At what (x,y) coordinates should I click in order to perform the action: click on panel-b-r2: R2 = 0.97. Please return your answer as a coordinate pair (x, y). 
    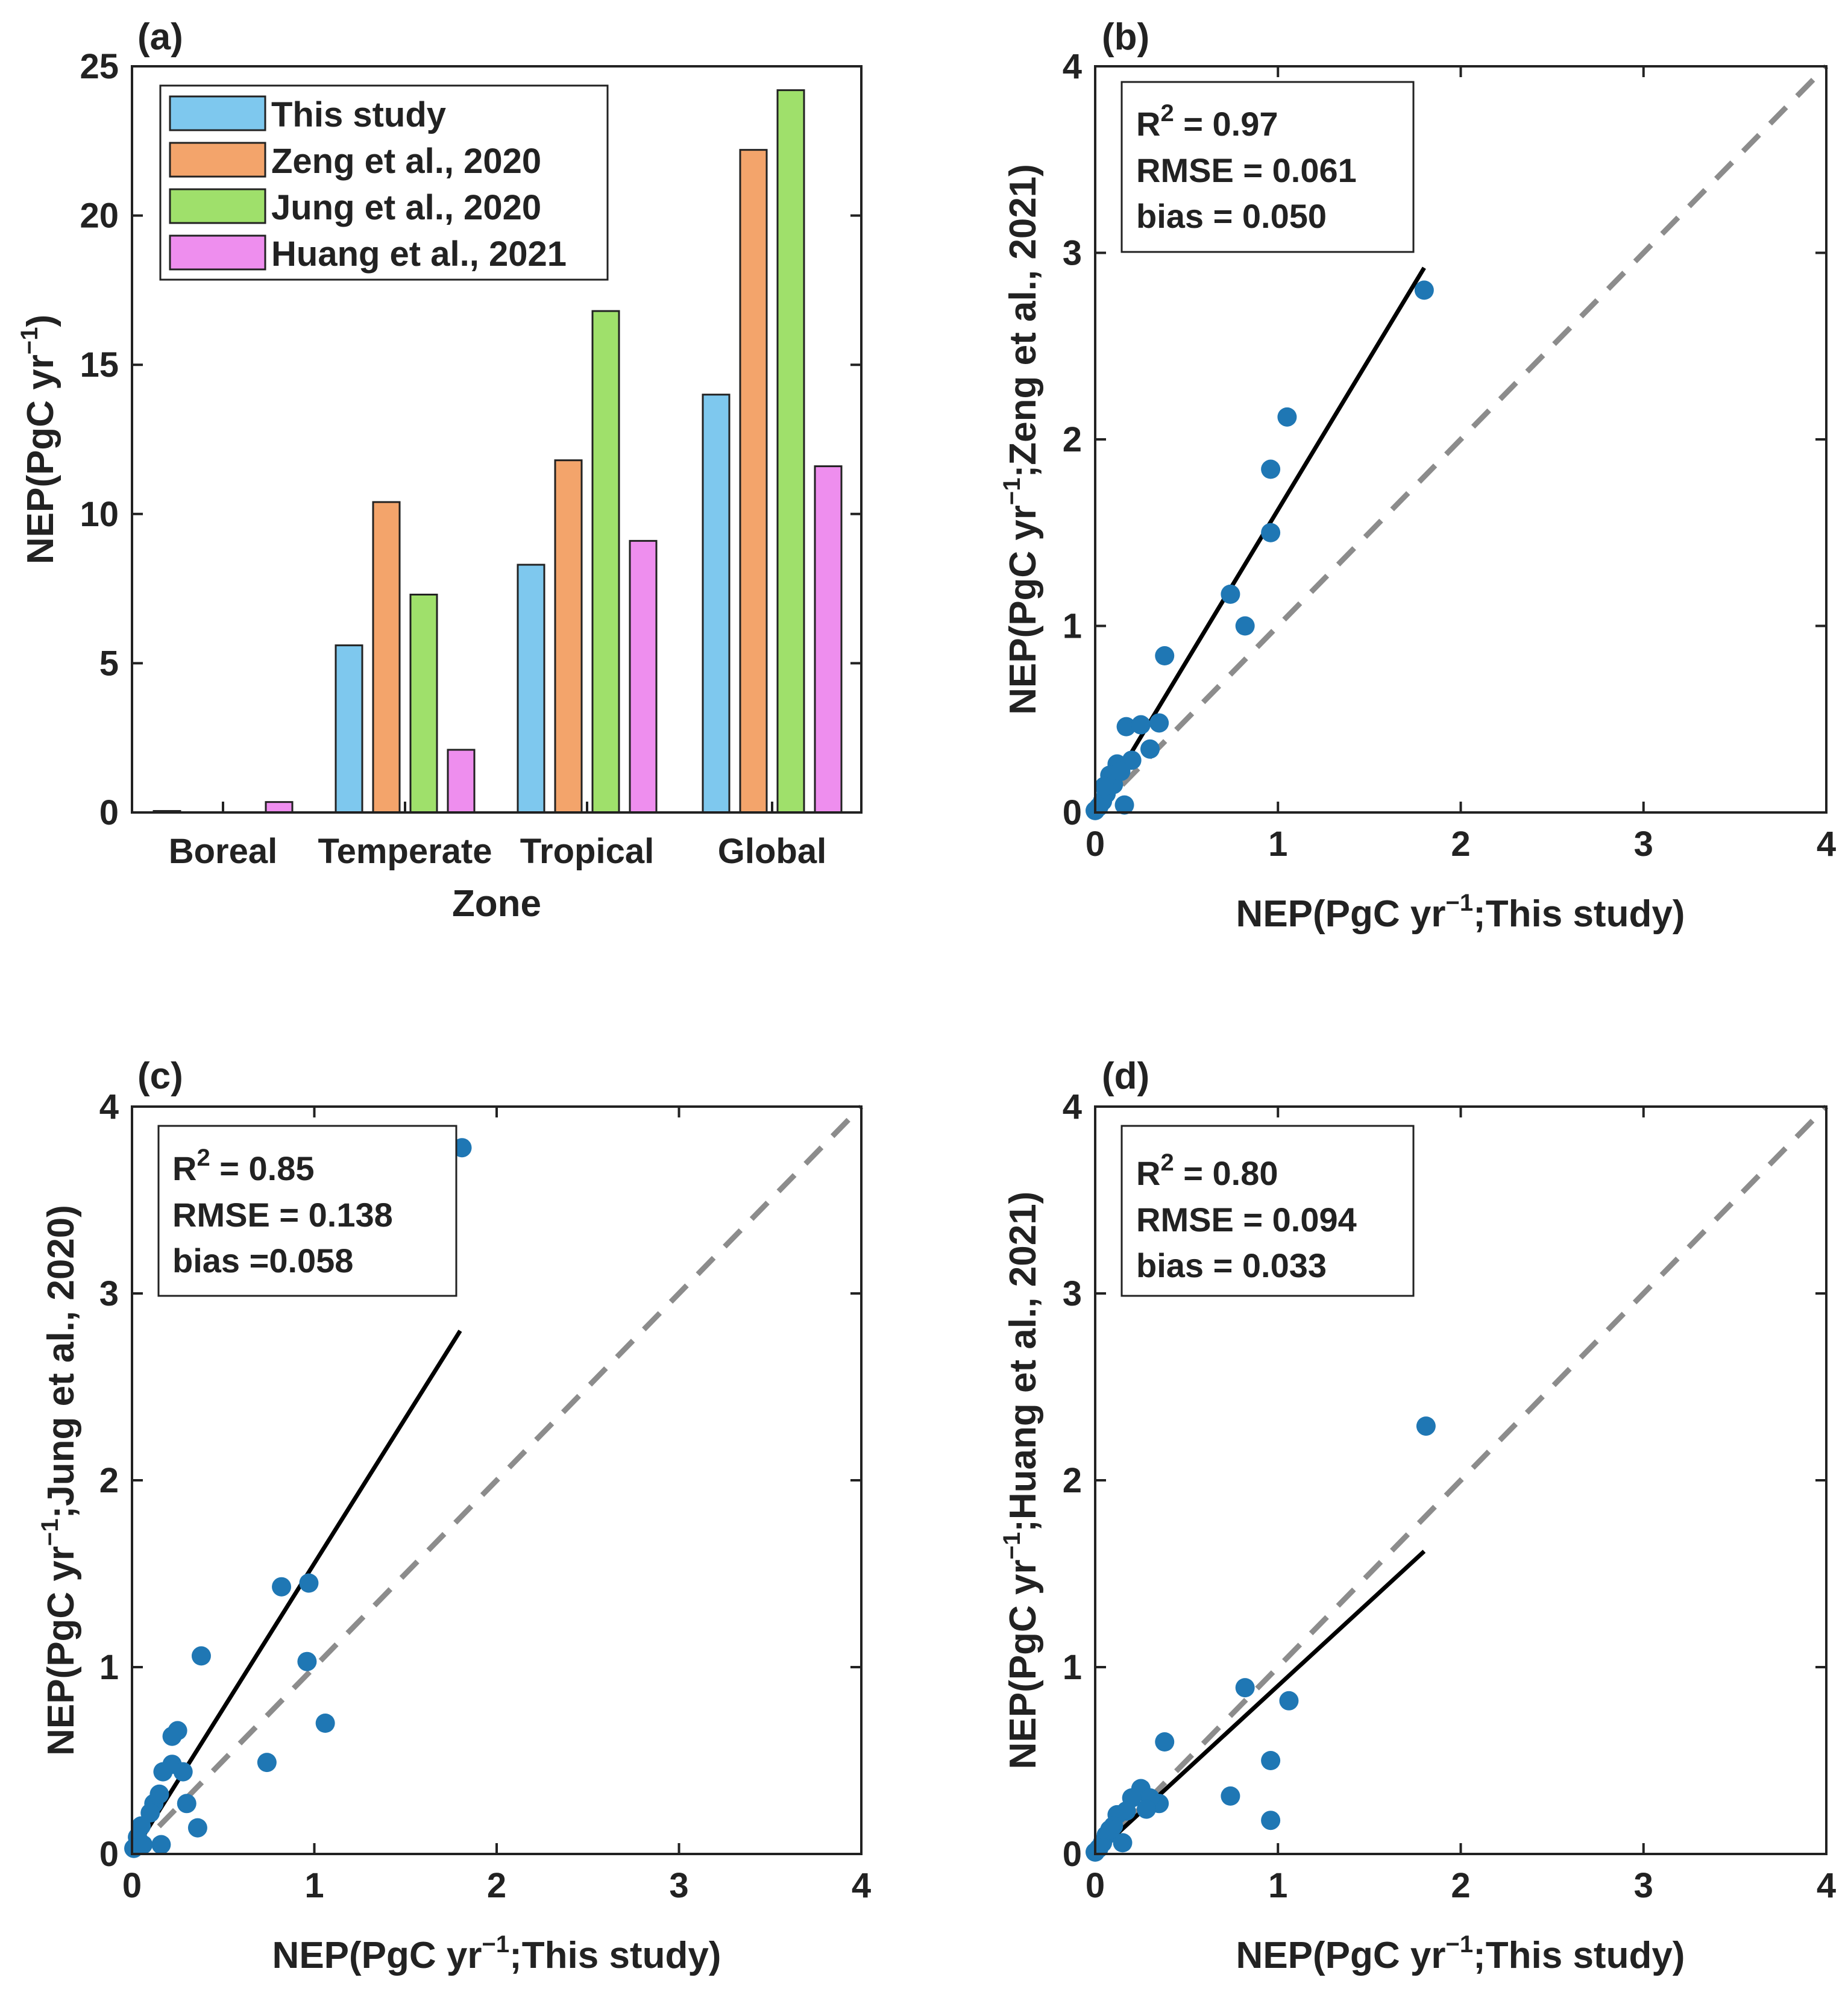
    Looking at the image, I should click on (1207, 121).